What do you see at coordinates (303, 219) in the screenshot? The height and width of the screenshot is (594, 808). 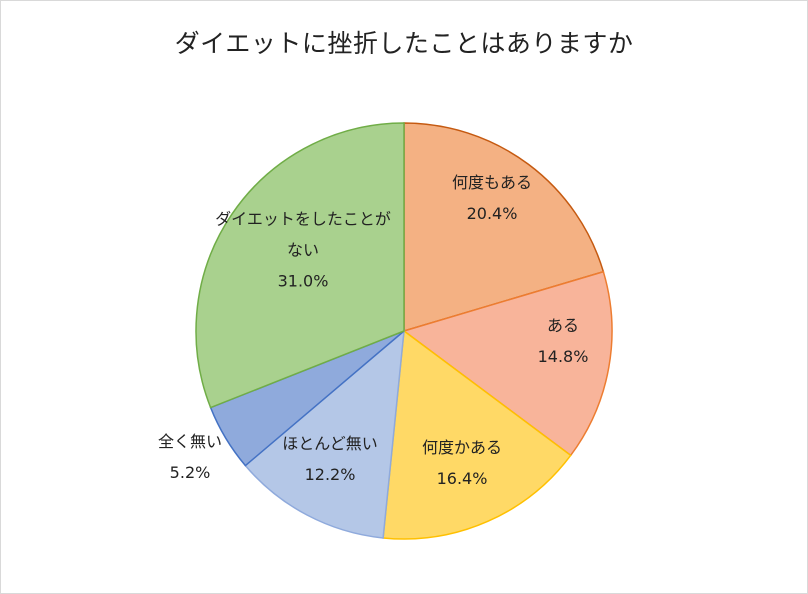 I see `slice-category-label-5: ダイエットをしたことが` at bounding box center [303, 219].